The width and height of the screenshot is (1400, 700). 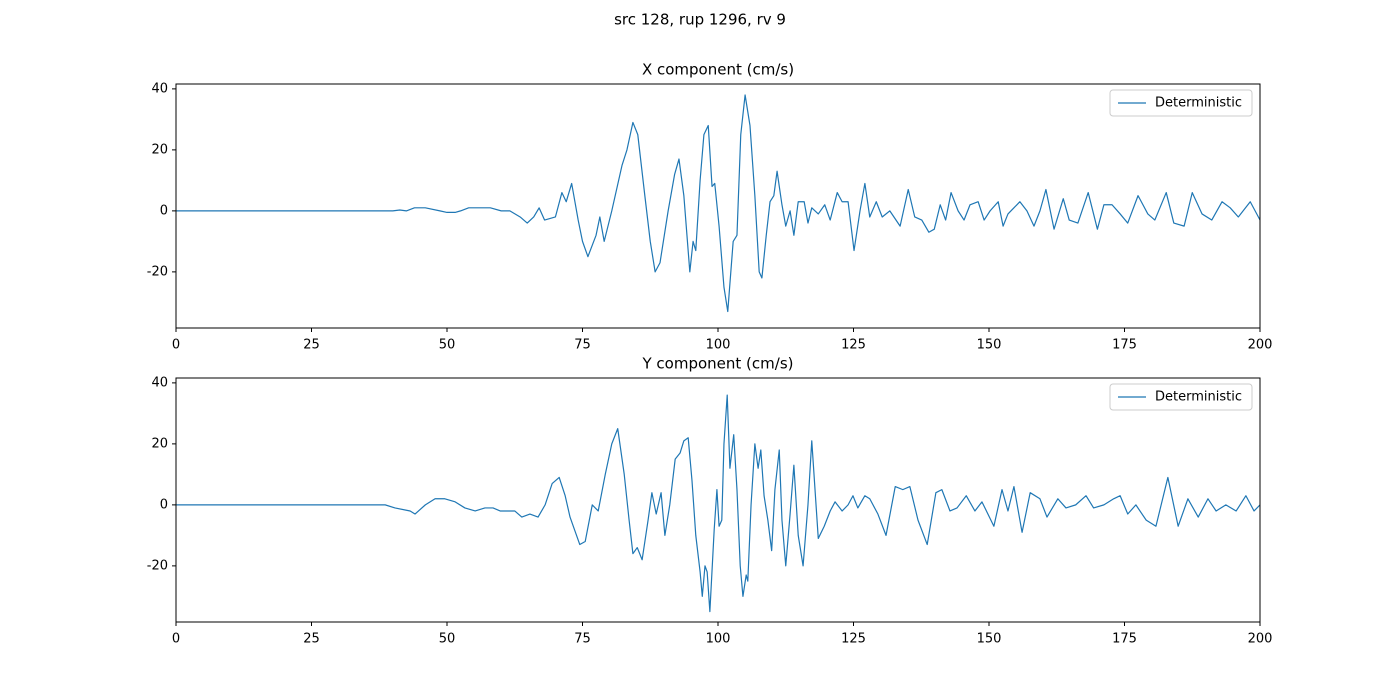 What do you see at coordinates (700, 20) in the screenshot?
I see `figure-title: src 128, rup 1296, rv 9` at bounding box center [700, 20].